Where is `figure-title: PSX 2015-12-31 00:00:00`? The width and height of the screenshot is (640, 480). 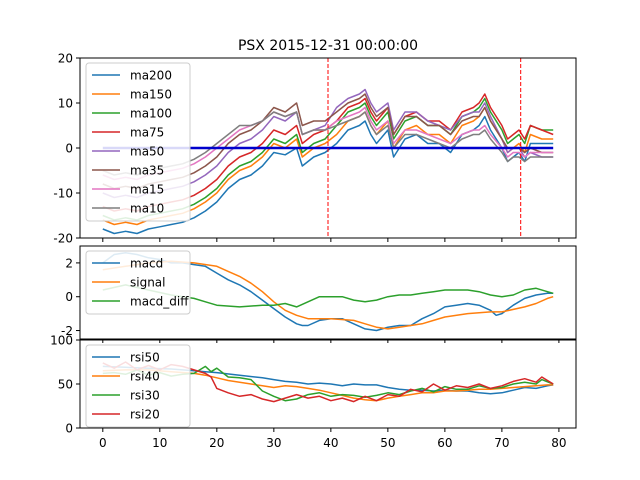
figure-title: PSX 2015-12-31 00:00:00 is located at coordinates (328, 46).